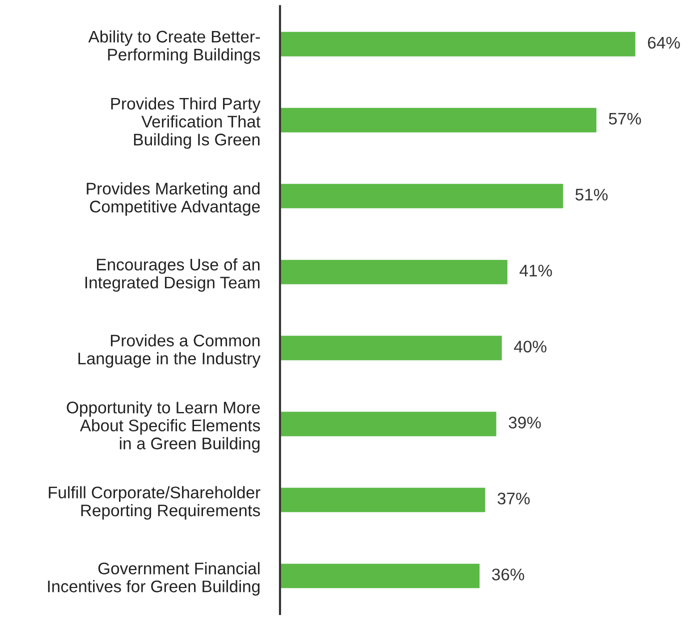 This screenshot has width=700, height=617. Describe the element at coordinates (186, 123) in the screenshot. I see `y-tick-label: Provides Third Party Verification That Building Is Green` at that location.